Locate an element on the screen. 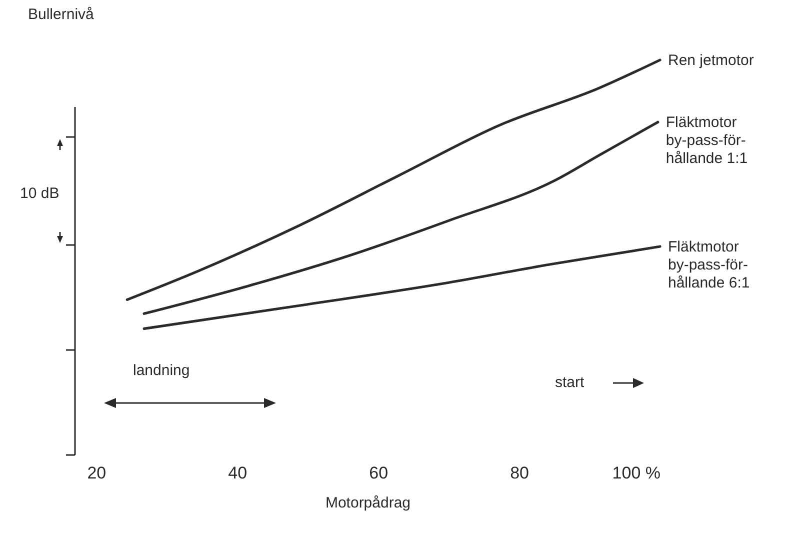 This screenshot has width=794, height=550. x-tick-label: 20 is located at coordinates (96, 473).